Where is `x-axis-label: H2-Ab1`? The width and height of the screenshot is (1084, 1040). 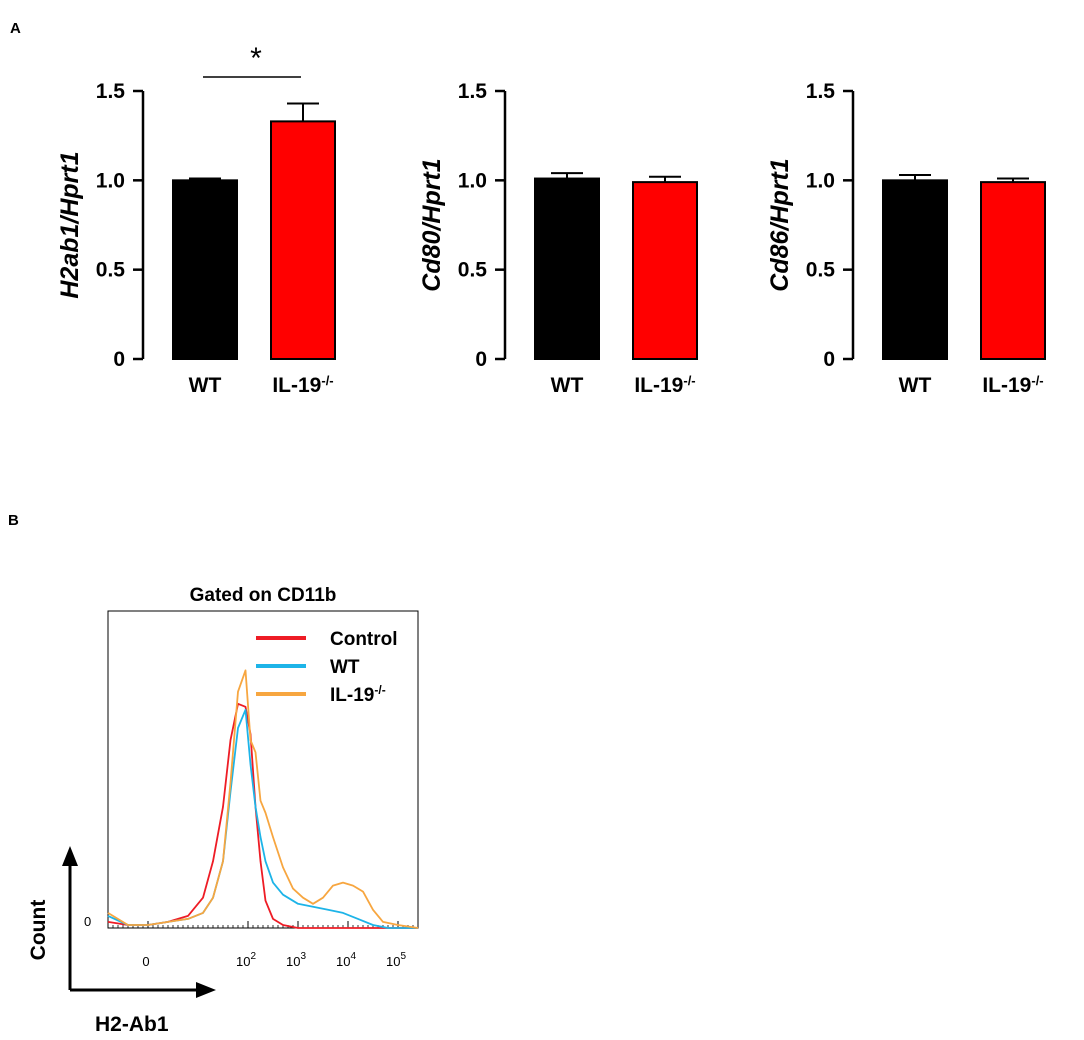
x-axis-label: H2-Ab1 is located at coordinates (132, 1024).